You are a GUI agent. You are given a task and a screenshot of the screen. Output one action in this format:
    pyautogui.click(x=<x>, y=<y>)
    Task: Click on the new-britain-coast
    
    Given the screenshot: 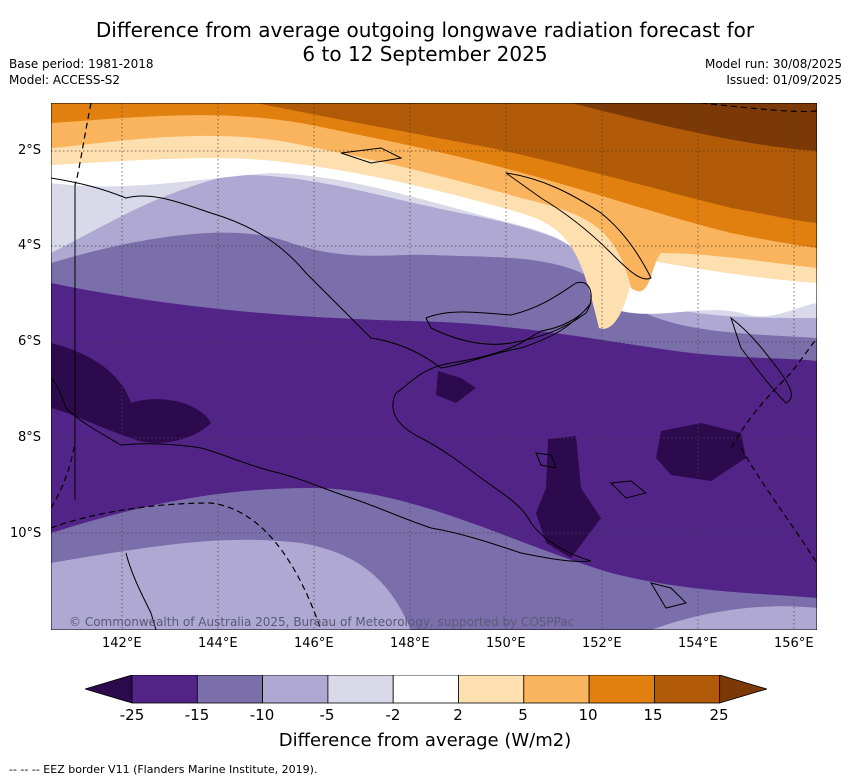 What is the action you would take?
    pyautogui.click(x=508, y=313)
    